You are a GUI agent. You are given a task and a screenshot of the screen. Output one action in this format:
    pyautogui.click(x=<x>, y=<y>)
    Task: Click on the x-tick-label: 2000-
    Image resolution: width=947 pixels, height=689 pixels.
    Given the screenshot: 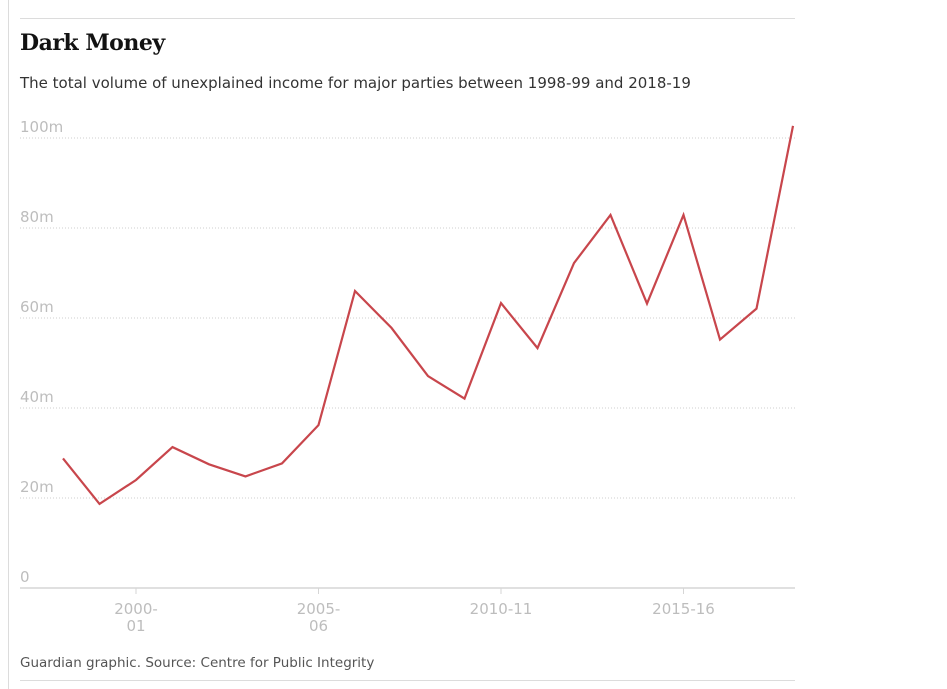 What is the action you would take?
    pyautogui.click(x=136, y=609)
    